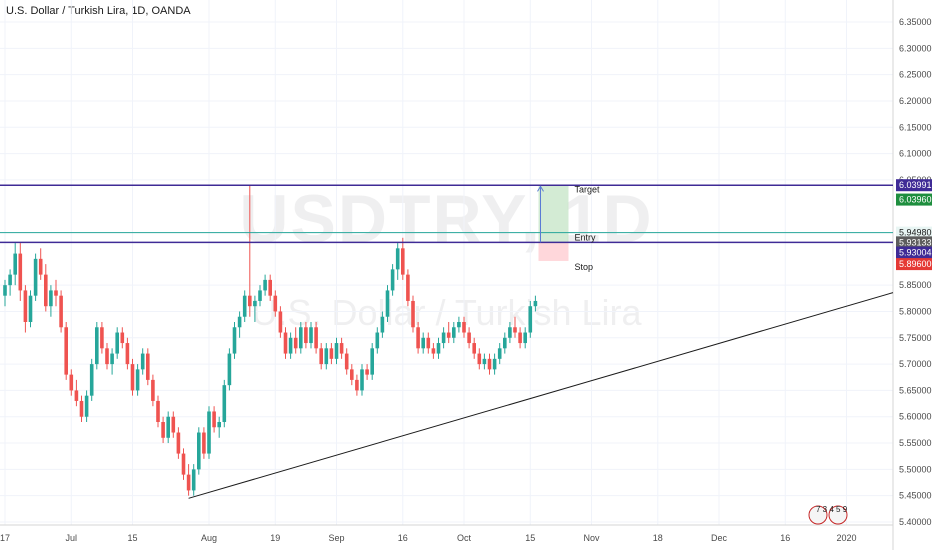 This screenshot has width=932, height=550. What do you see at coordinates (584, 267) in the screenshot?
I see `stop-label: Stop` at bounding box center [584, 267].